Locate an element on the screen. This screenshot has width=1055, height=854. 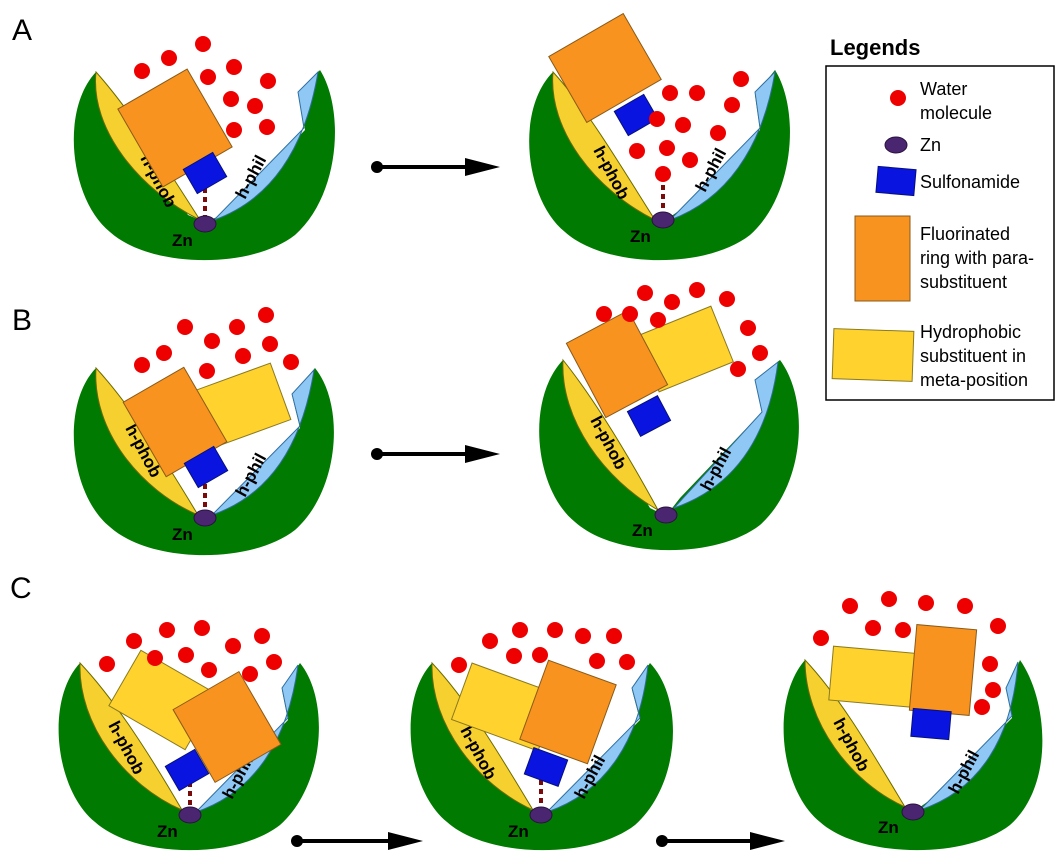
legend-hydrophobic-line2: substituent in is located at coordinates (973, 356).